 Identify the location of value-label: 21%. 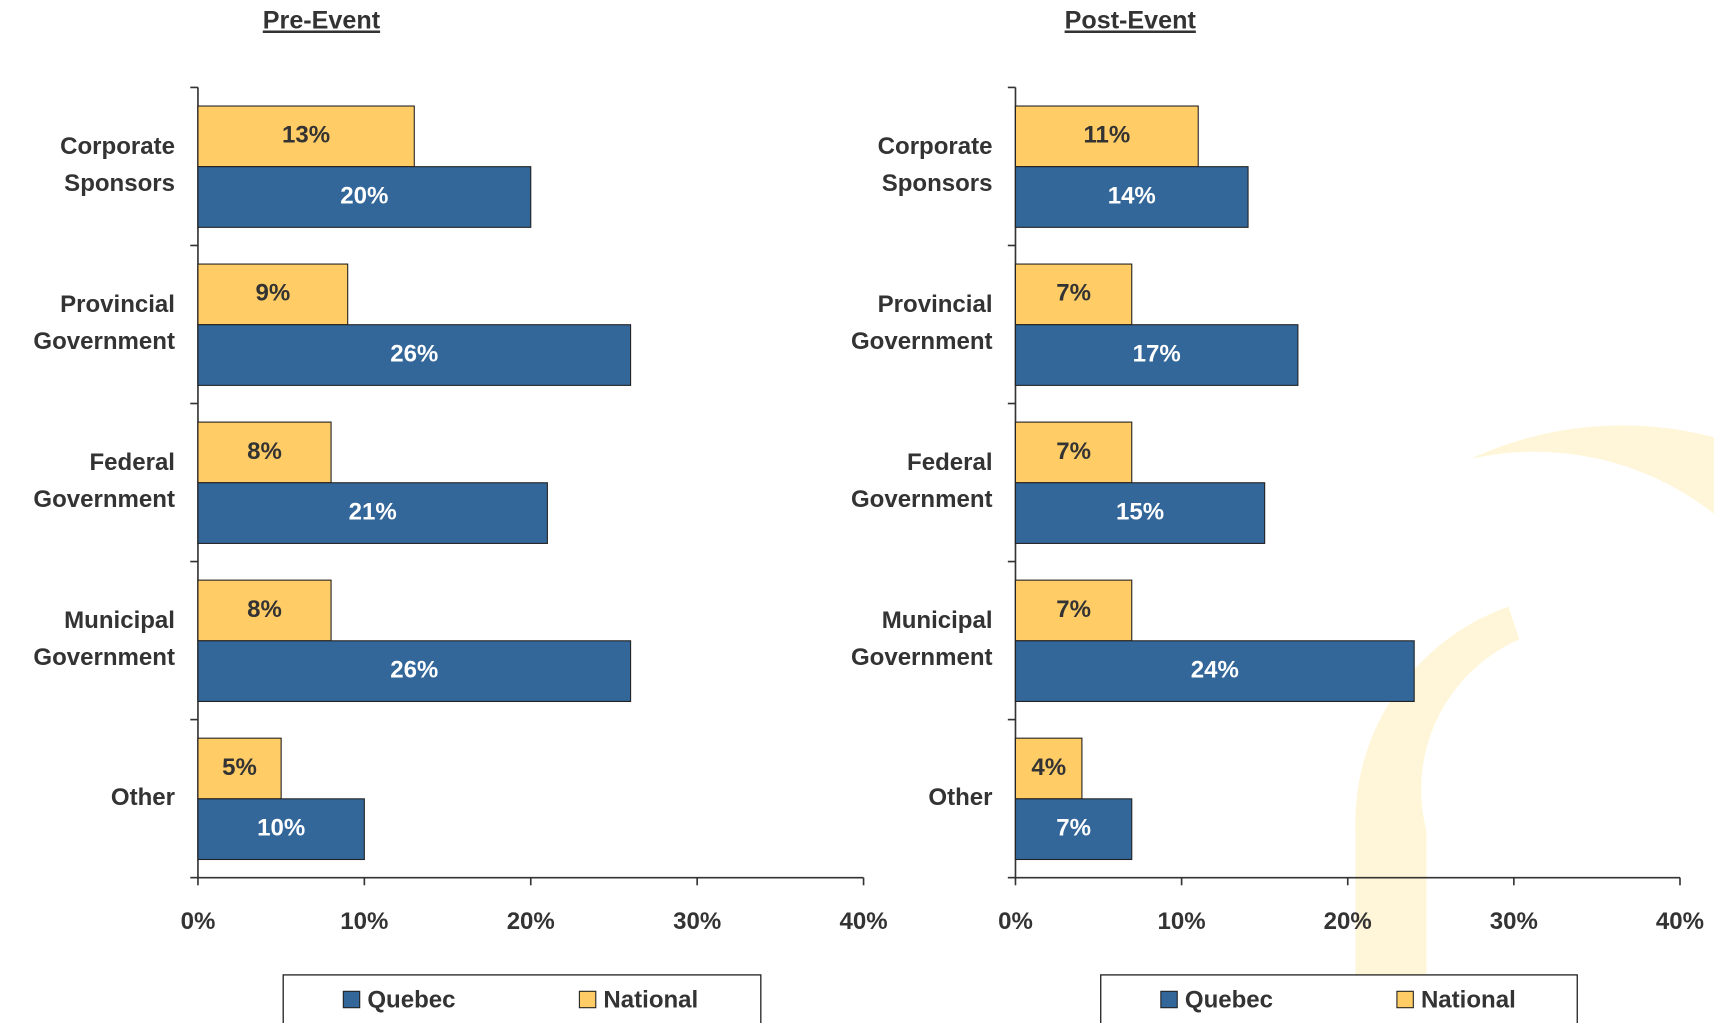
(373, 511).